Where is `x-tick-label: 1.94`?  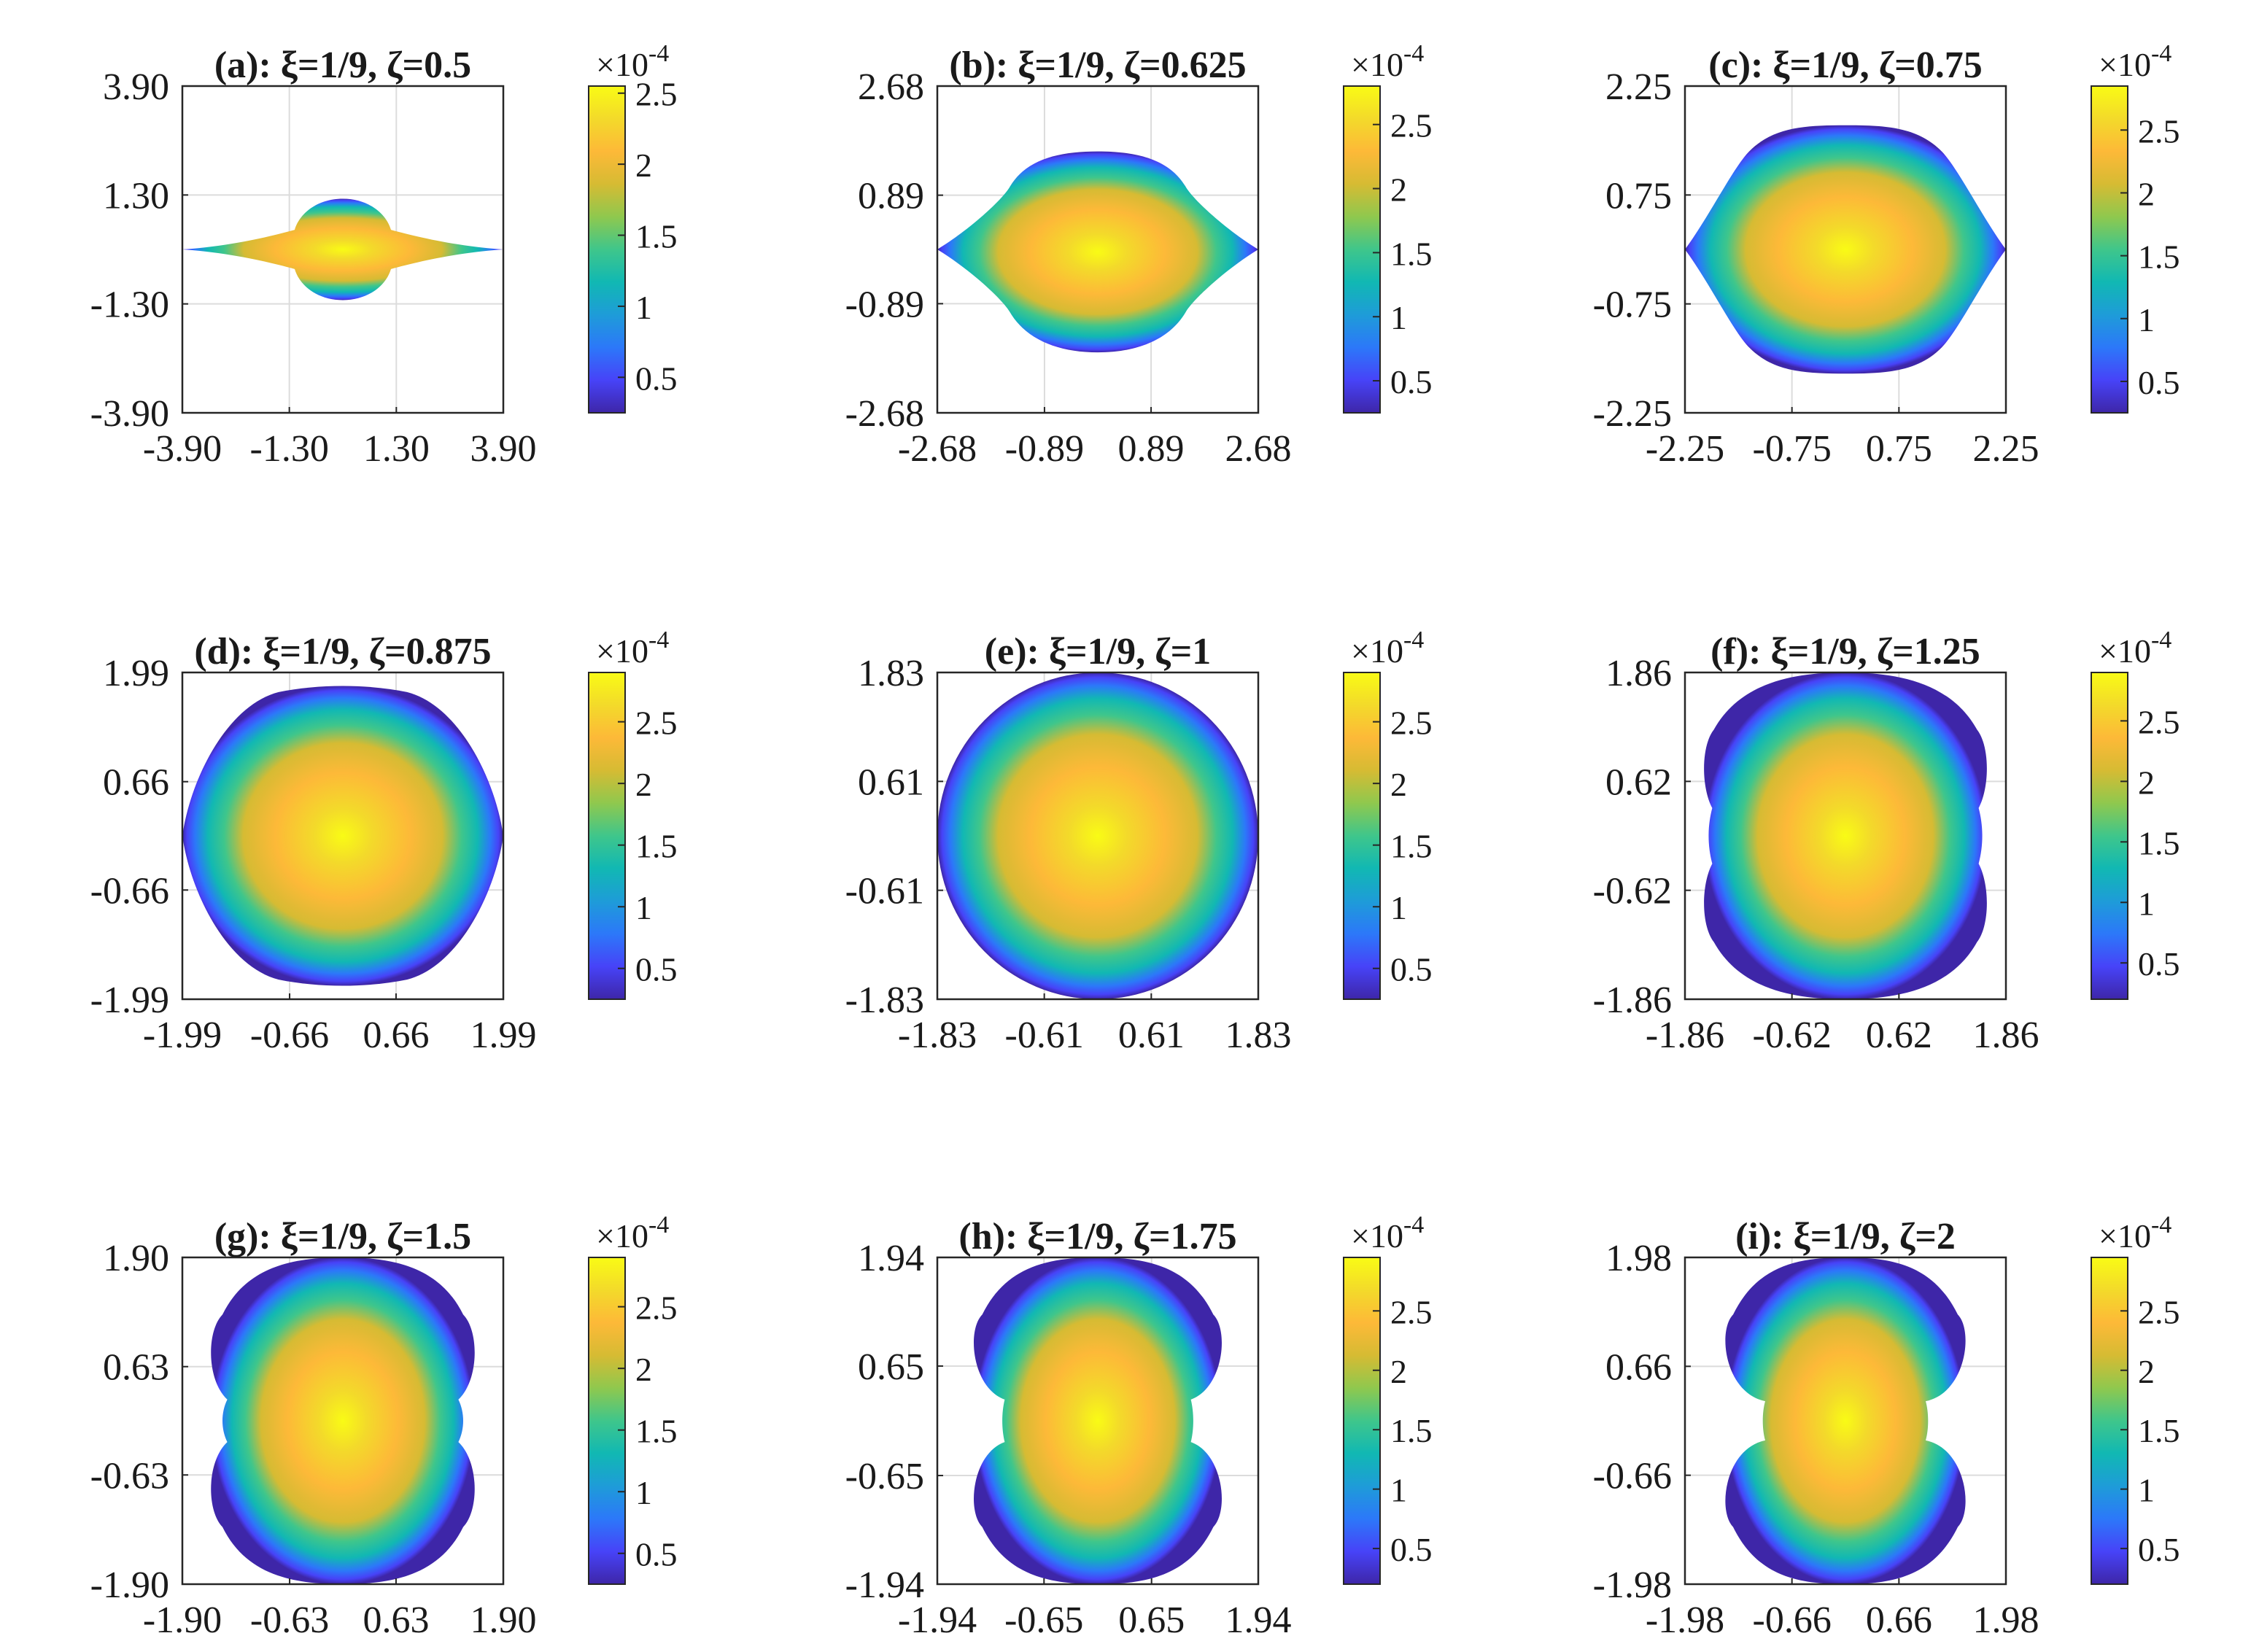 x-tick-label: 1.94 is located at coordinates (1258, 1620).